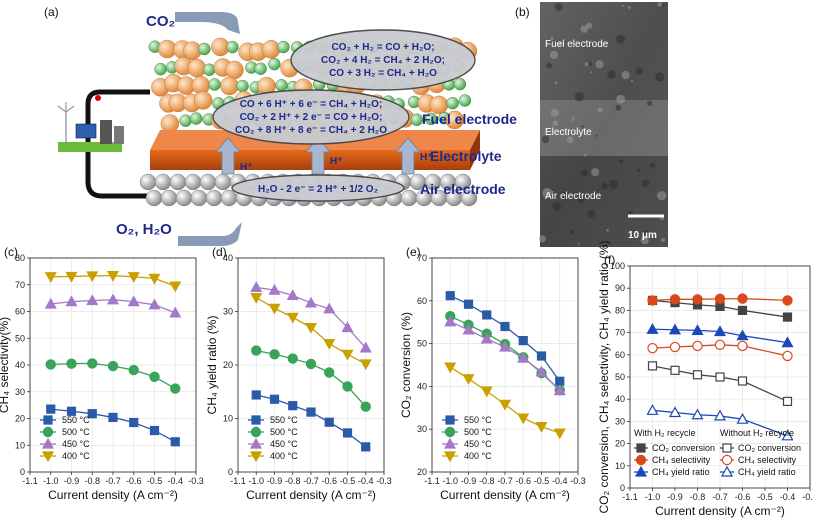 This screenshot has height=521, width=813. What do you see at coordinates (246, 167) in the screenshot?
I see `proton-label: H⁺` at bounding box center [246, 167].